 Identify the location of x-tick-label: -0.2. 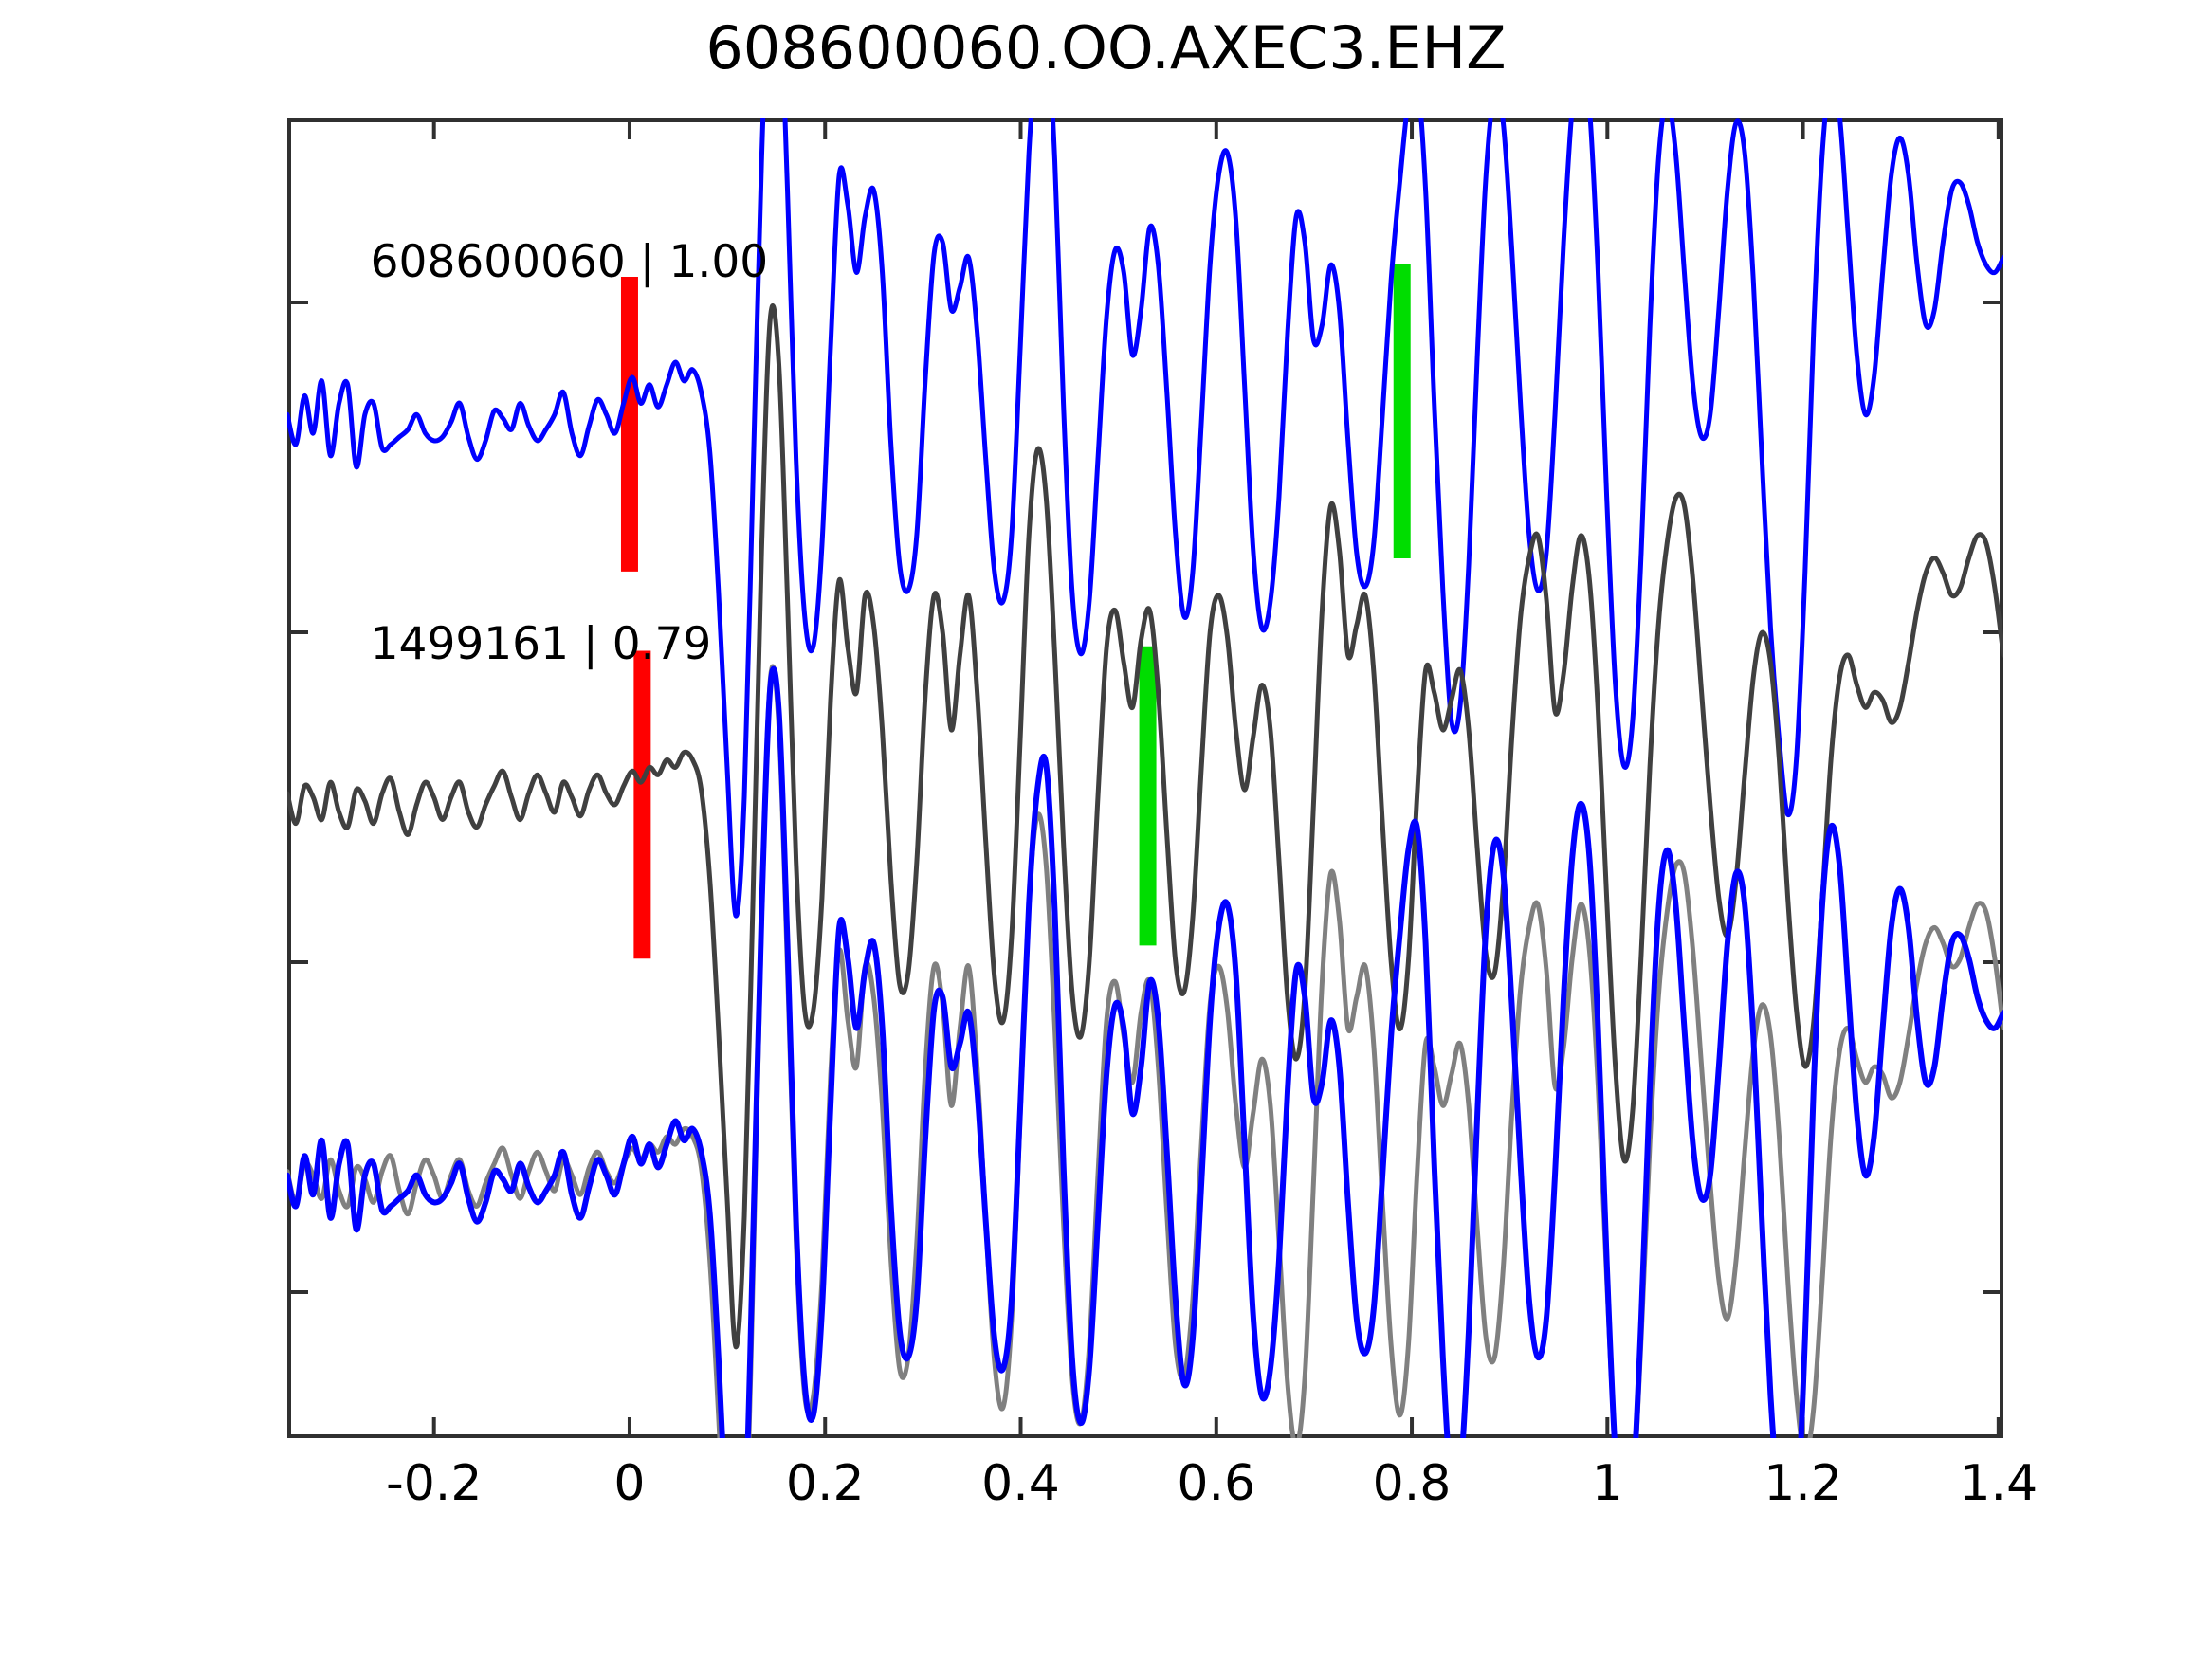
(434, 1483).